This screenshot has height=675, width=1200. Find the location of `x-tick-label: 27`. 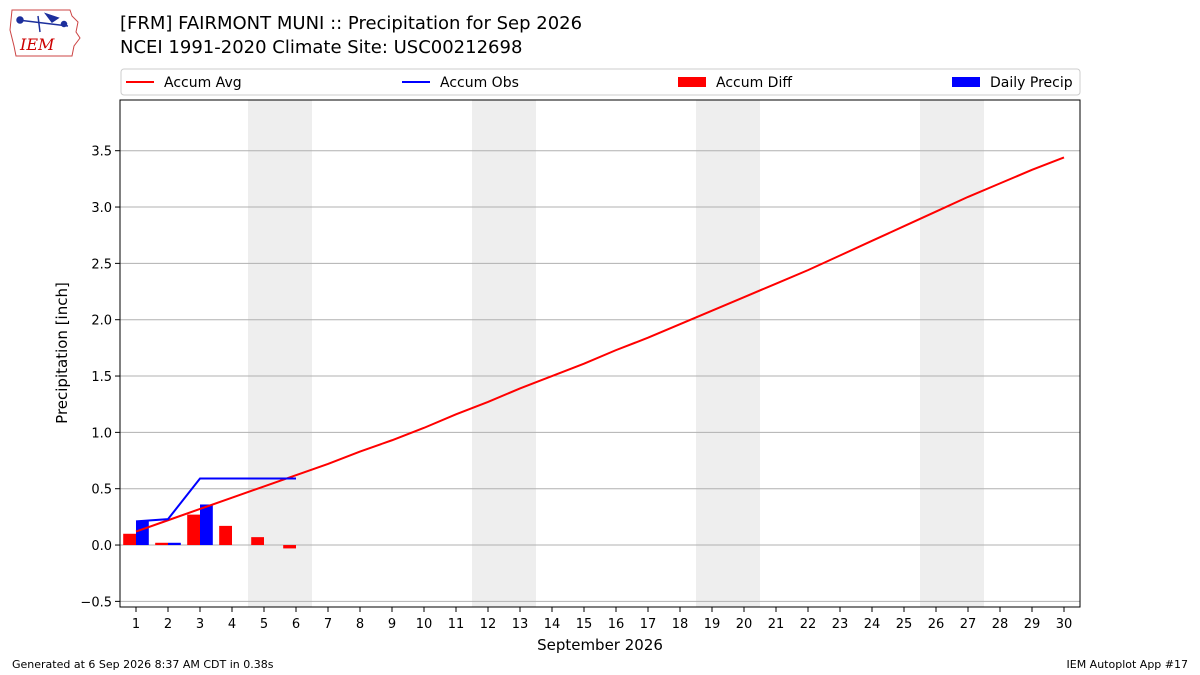

x-tick-label: 27 is located at coordinates (968, 624).